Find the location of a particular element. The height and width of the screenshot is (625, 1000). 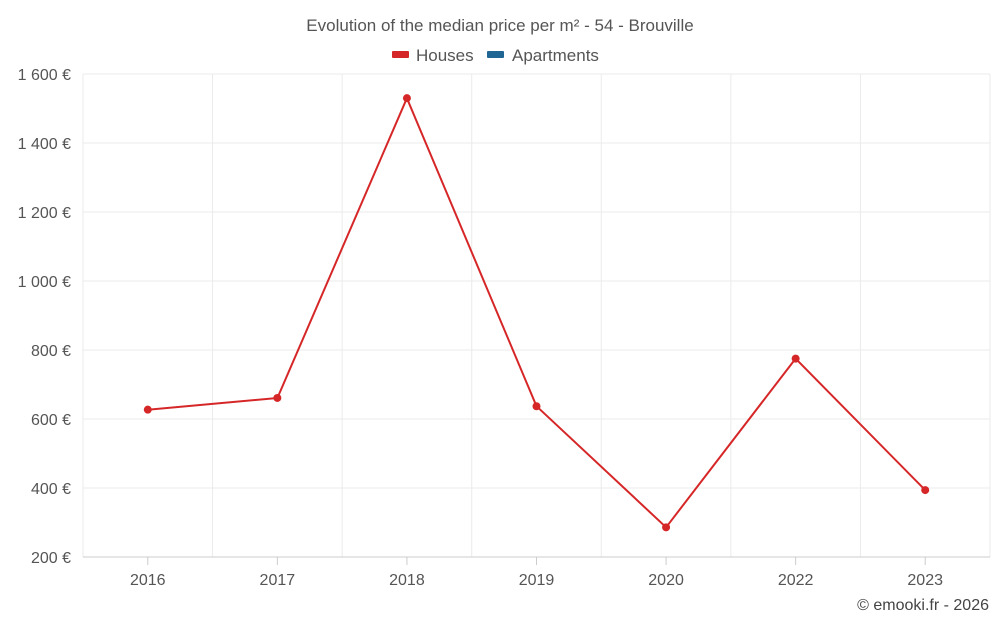

x-tick-label: 2022 is located at coordinates (796, 580).